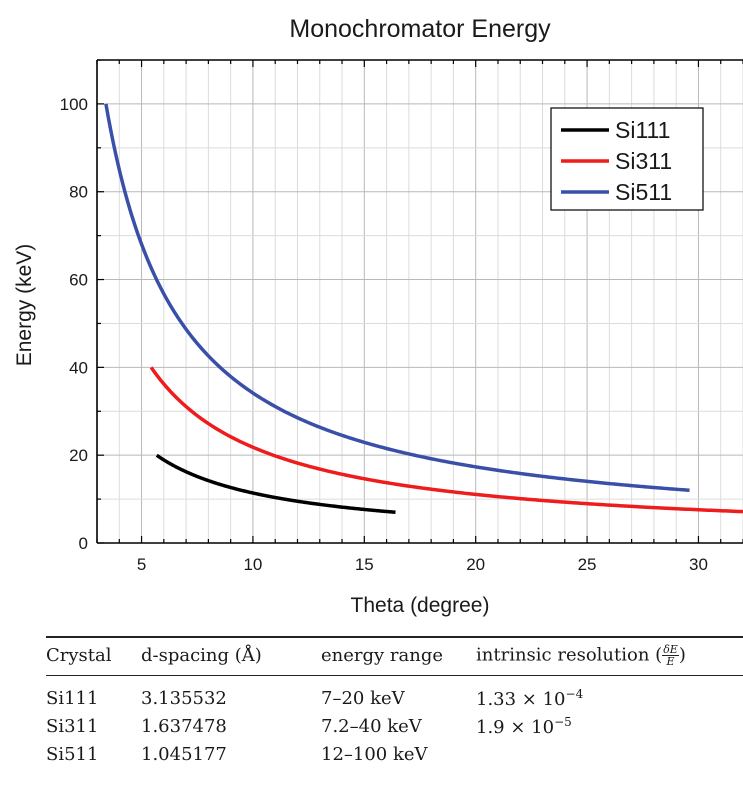  I want to click on cell-crystal: Si311, so click(72, 726).